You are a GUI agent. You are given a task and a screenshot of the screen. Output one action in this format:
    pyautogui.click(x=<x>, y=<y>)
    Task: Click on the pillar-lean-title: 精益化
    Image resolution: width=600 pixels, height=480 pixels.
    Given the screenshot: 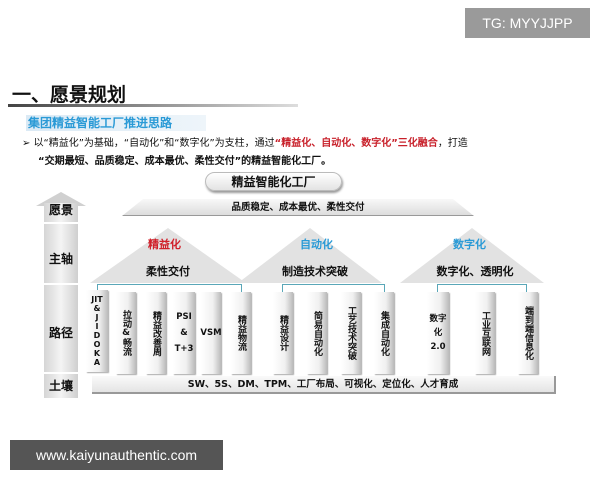 What is the action you would take?
    pyautogui.click(x=164, y=244)
    